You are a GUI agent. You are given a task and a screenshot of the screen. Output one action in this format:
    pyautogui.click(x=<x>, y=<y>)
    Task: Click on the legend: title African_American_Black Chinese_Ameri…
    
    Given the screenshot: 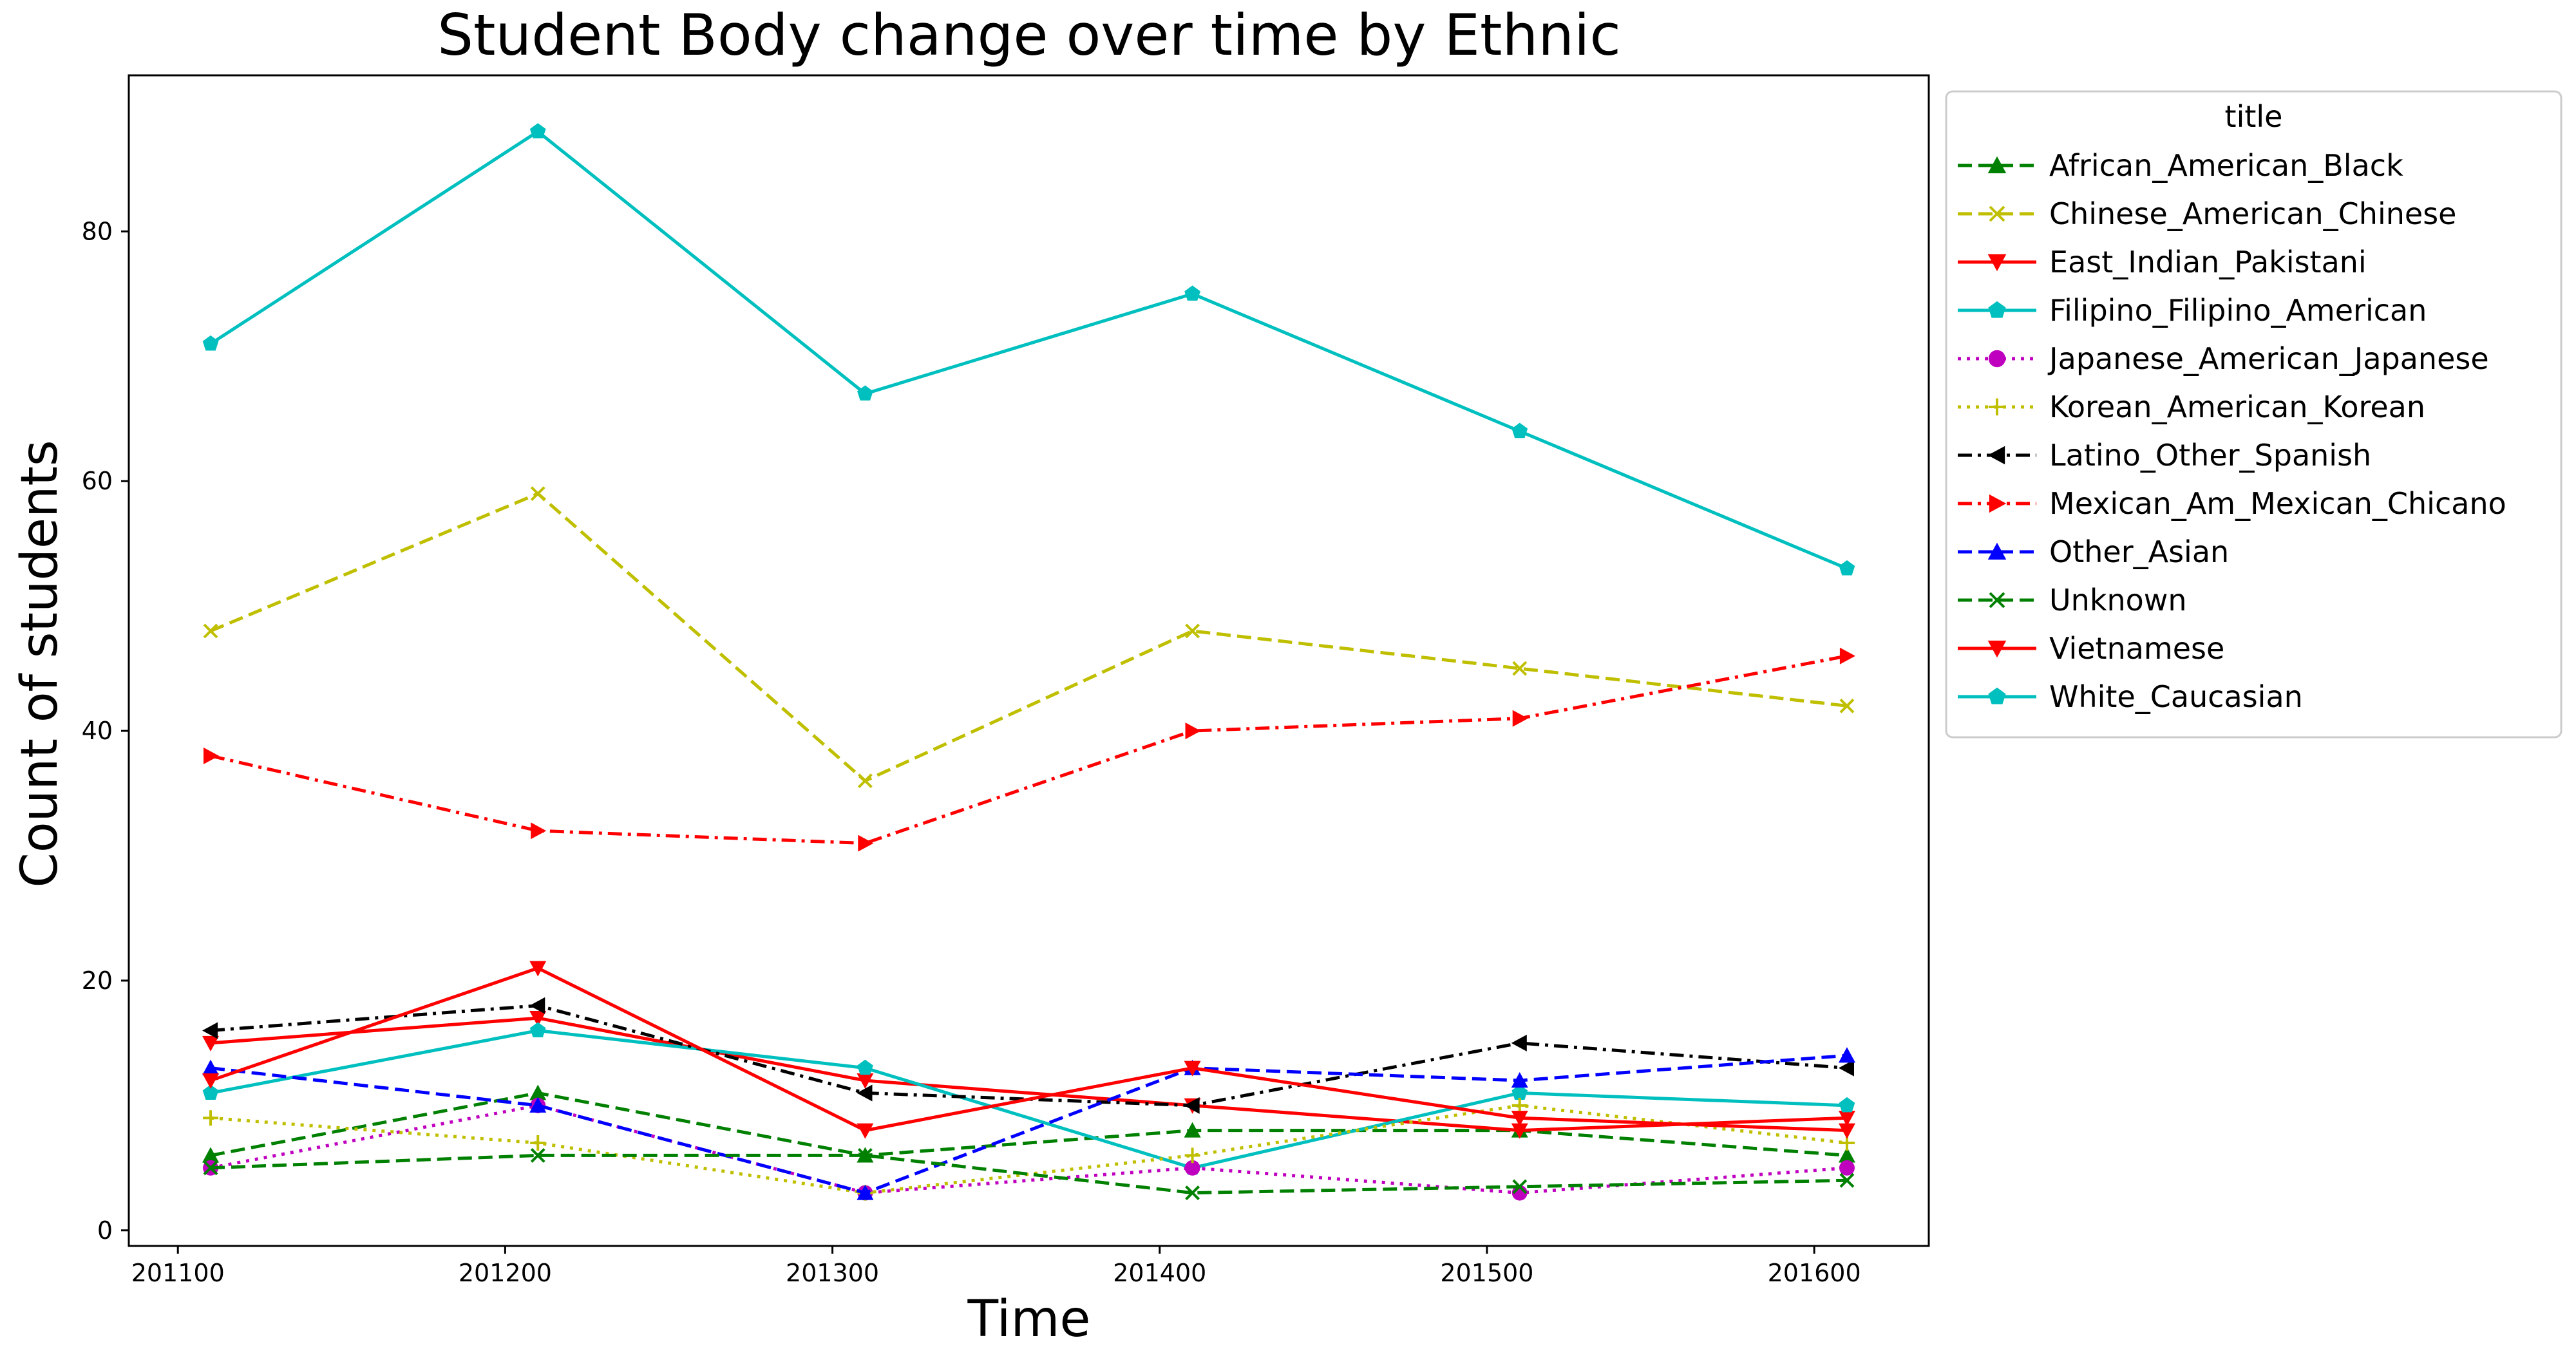 What is the action you would take?
    pyautogui.click(x=2253, y=414)
    